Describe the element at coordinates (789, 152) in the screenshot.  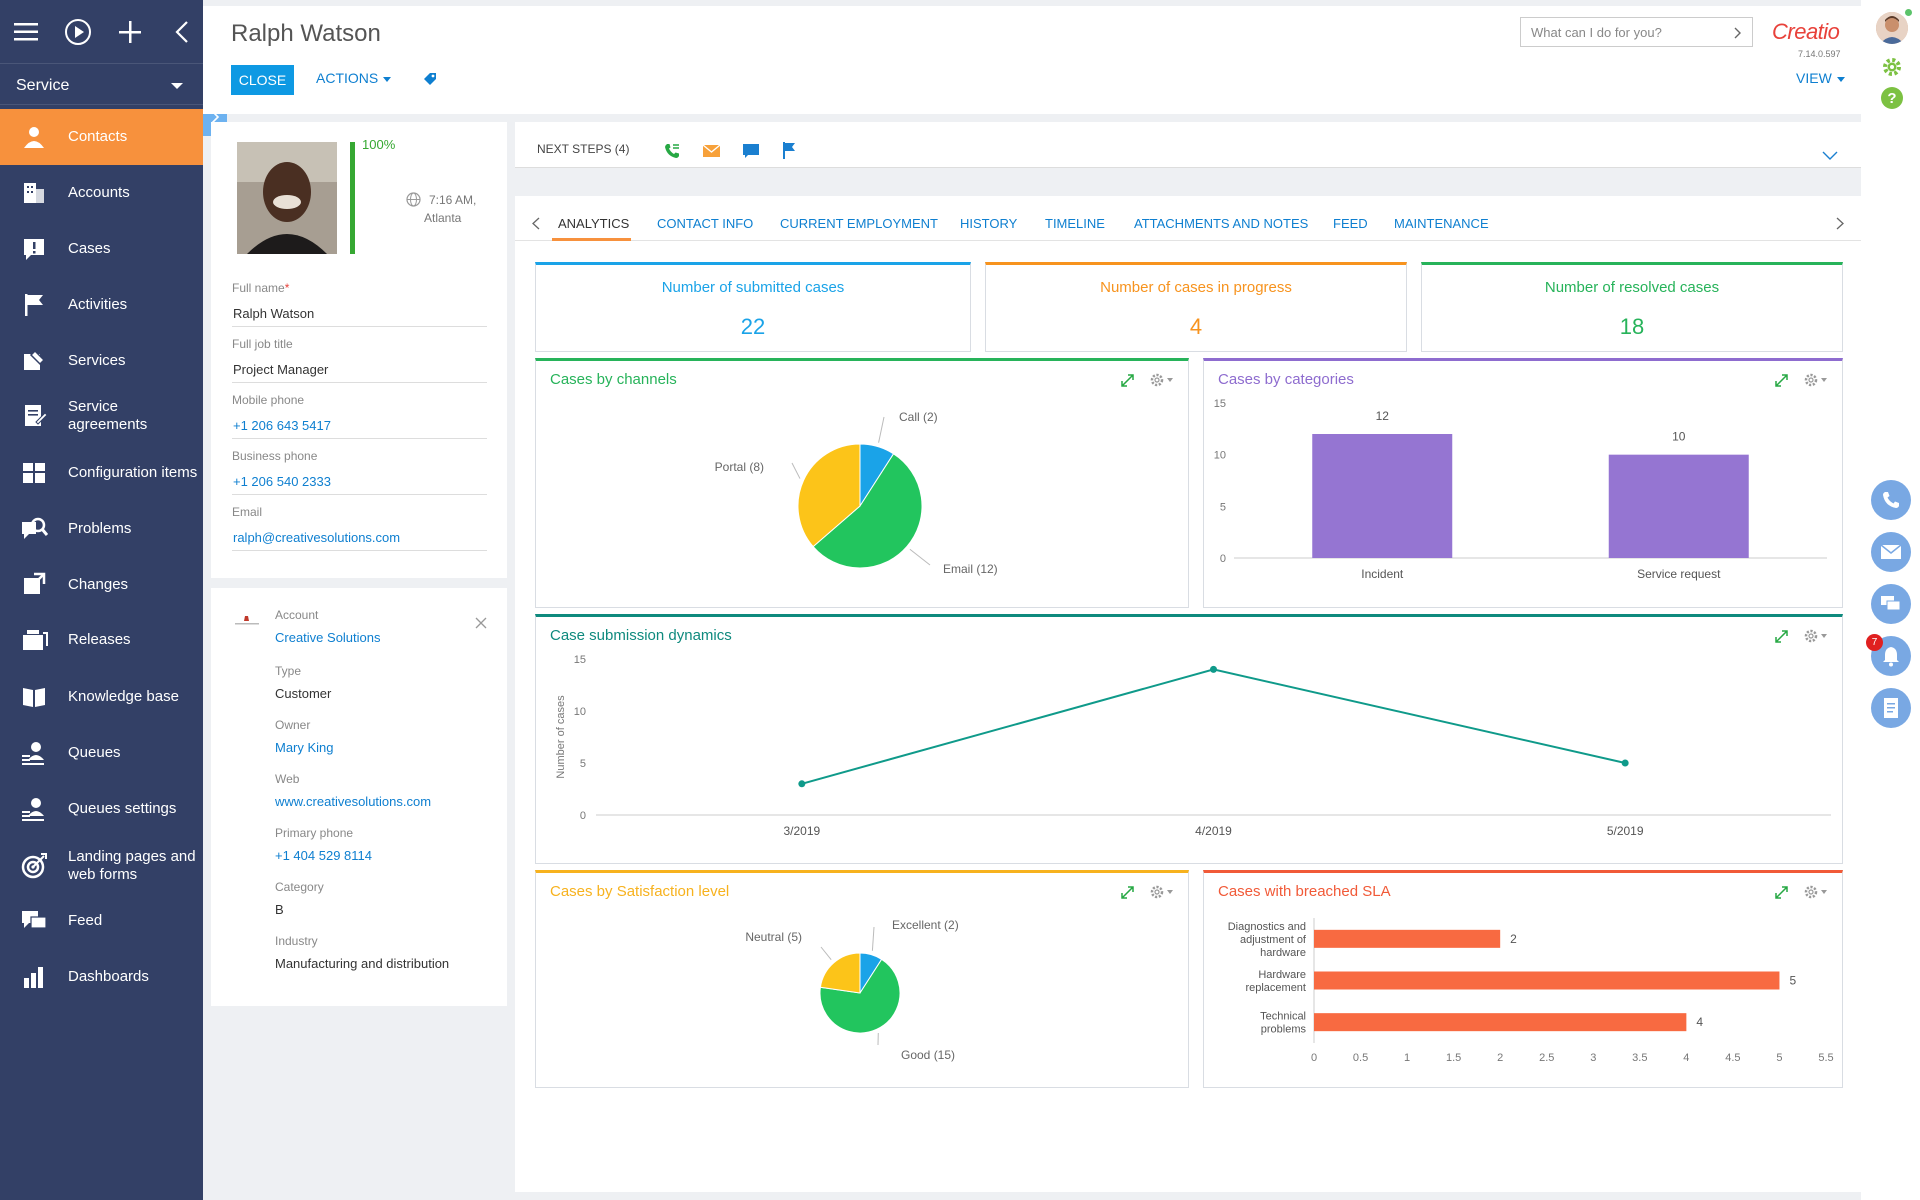
I see `flag-icon` at that location.